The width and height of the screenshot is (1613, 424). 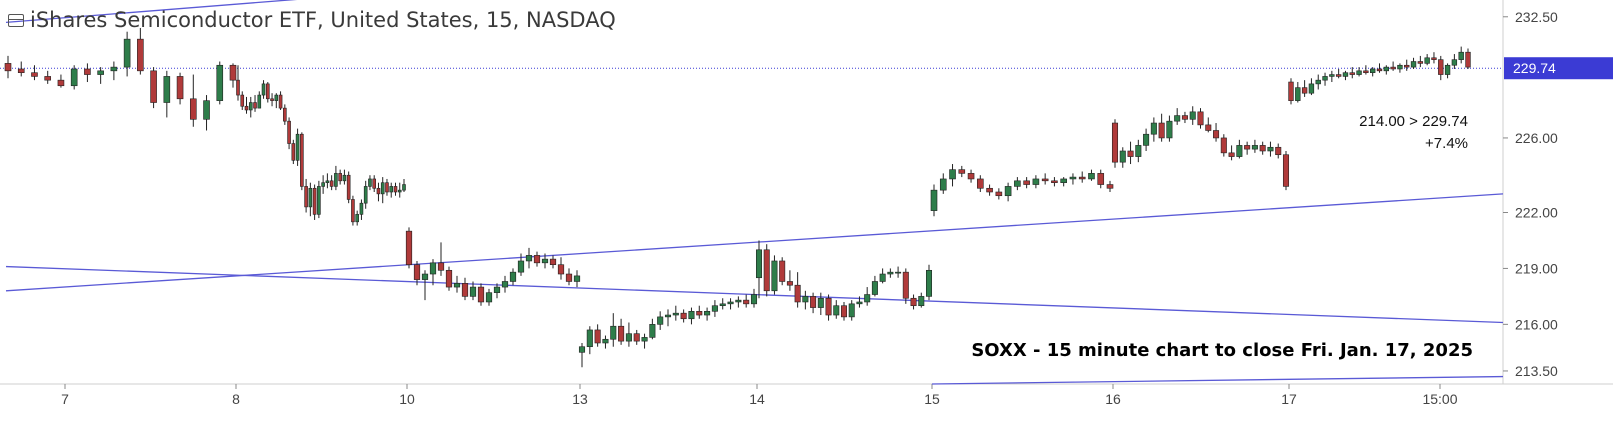 I want to click on x-tick-label: 15:00, so click(x=1439, y=399).